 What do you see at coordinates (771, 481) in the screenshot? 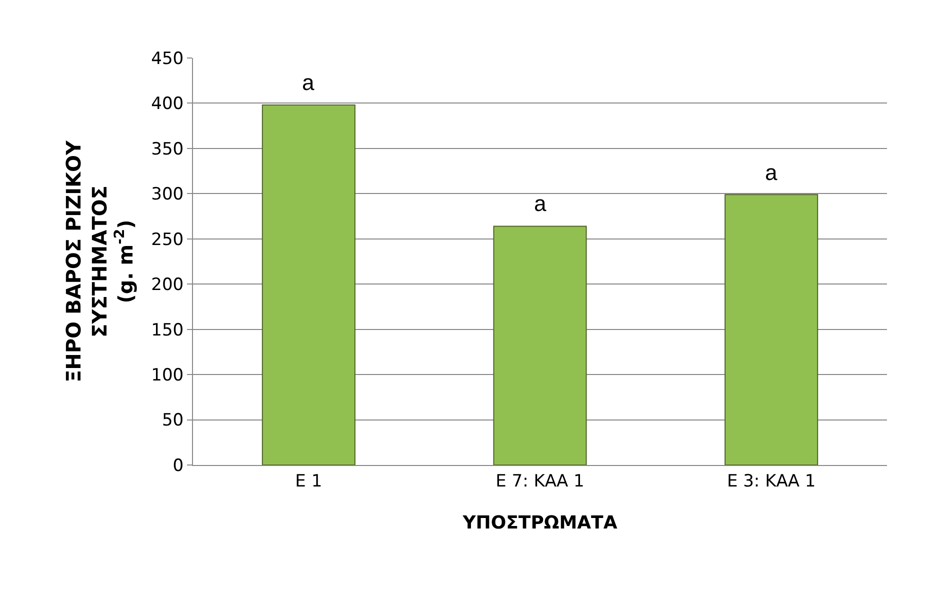
I see `x-tick-label: E 3: ΚΑΑ 1` at bounding box center [771, 481].